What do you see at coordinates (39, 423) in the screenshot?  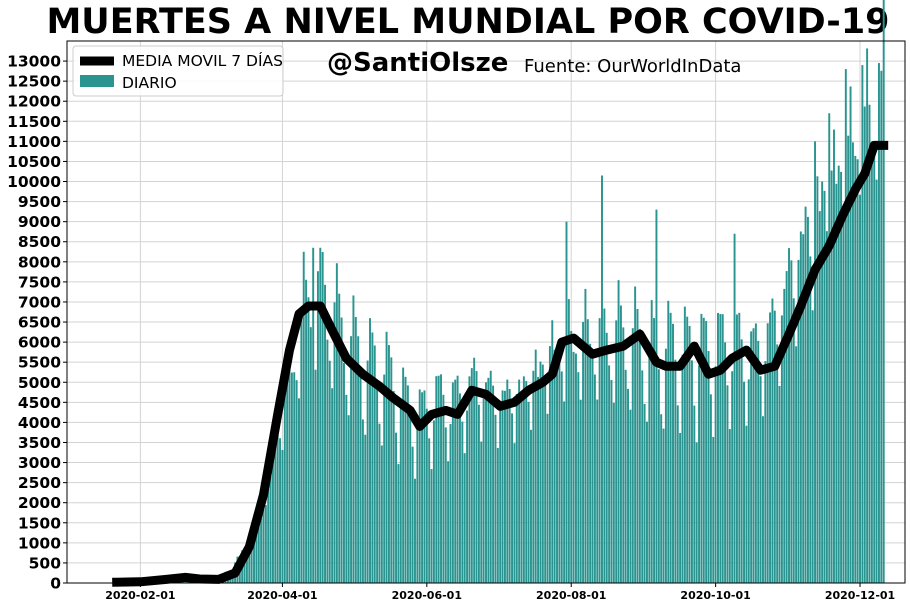 I see `y-tick-label: 4000` at bounding box center [39, 423].